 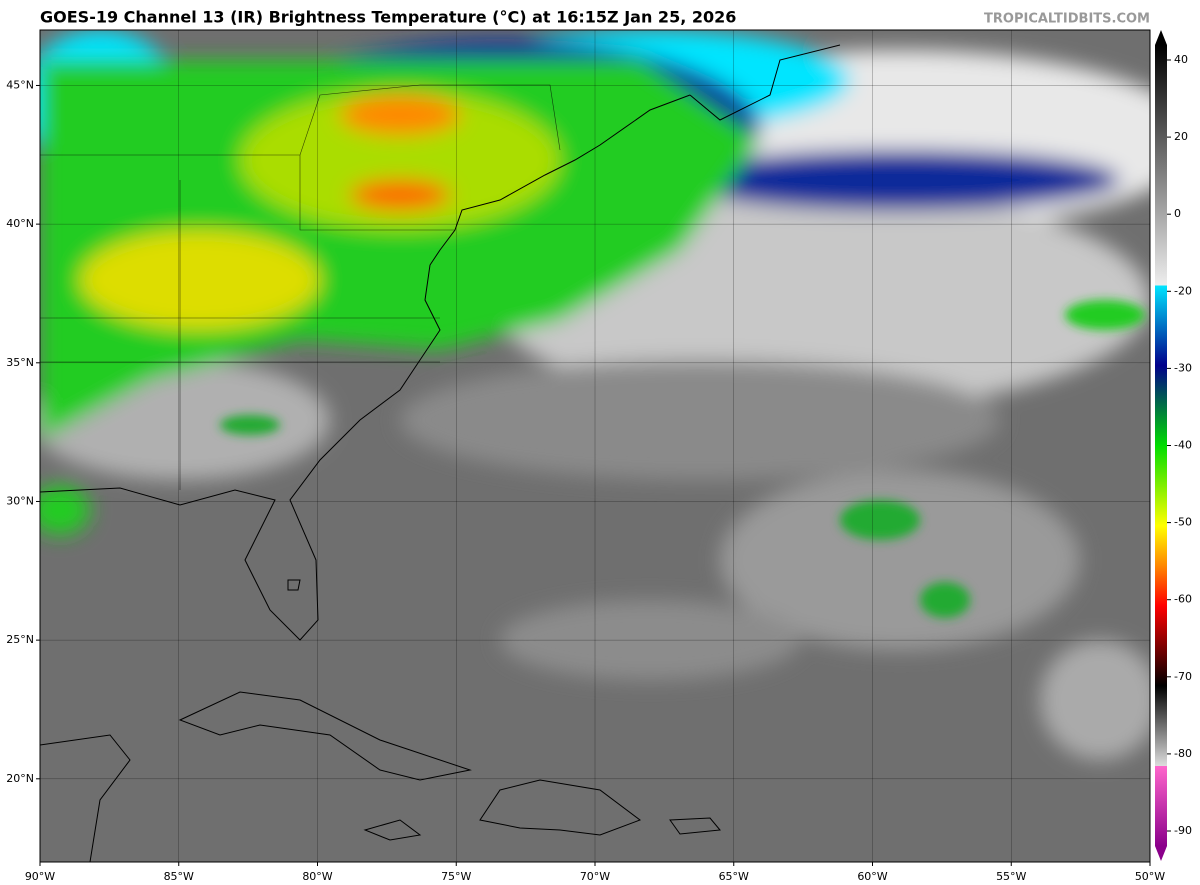 I want to click on credit: TROPICALTIDBITS.COM, so click(x=1067, y=19).